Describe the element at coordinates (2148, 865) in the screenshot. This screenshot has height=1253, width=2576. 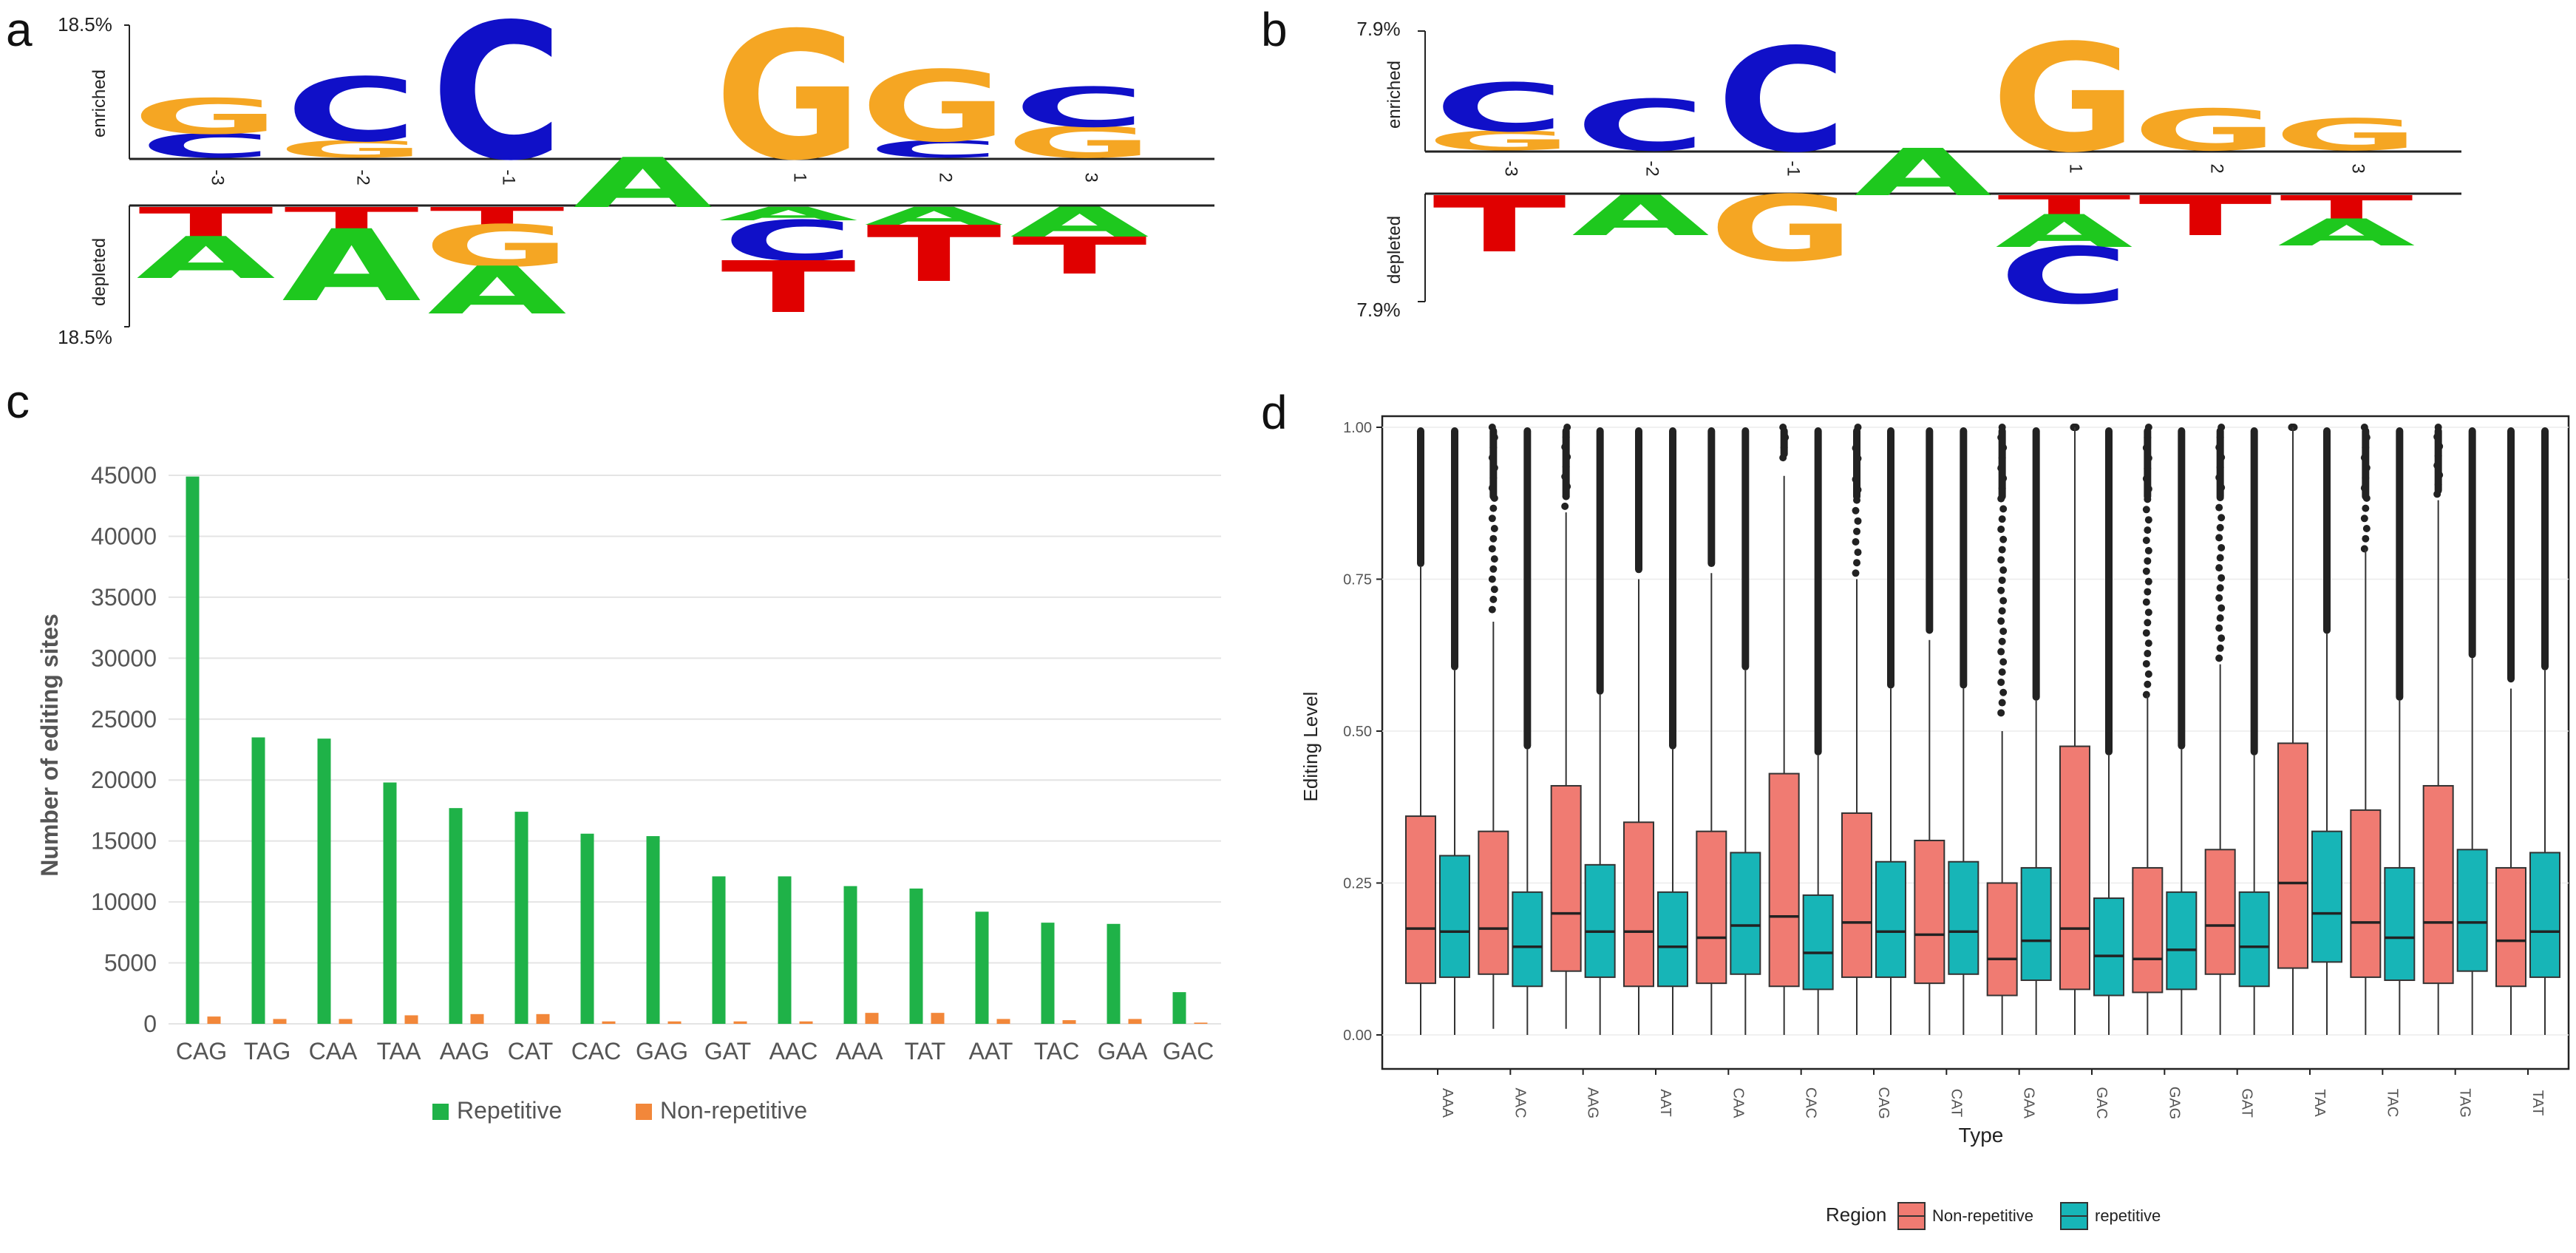
I see `d-box-nonrepetitive-GAG` at that location.